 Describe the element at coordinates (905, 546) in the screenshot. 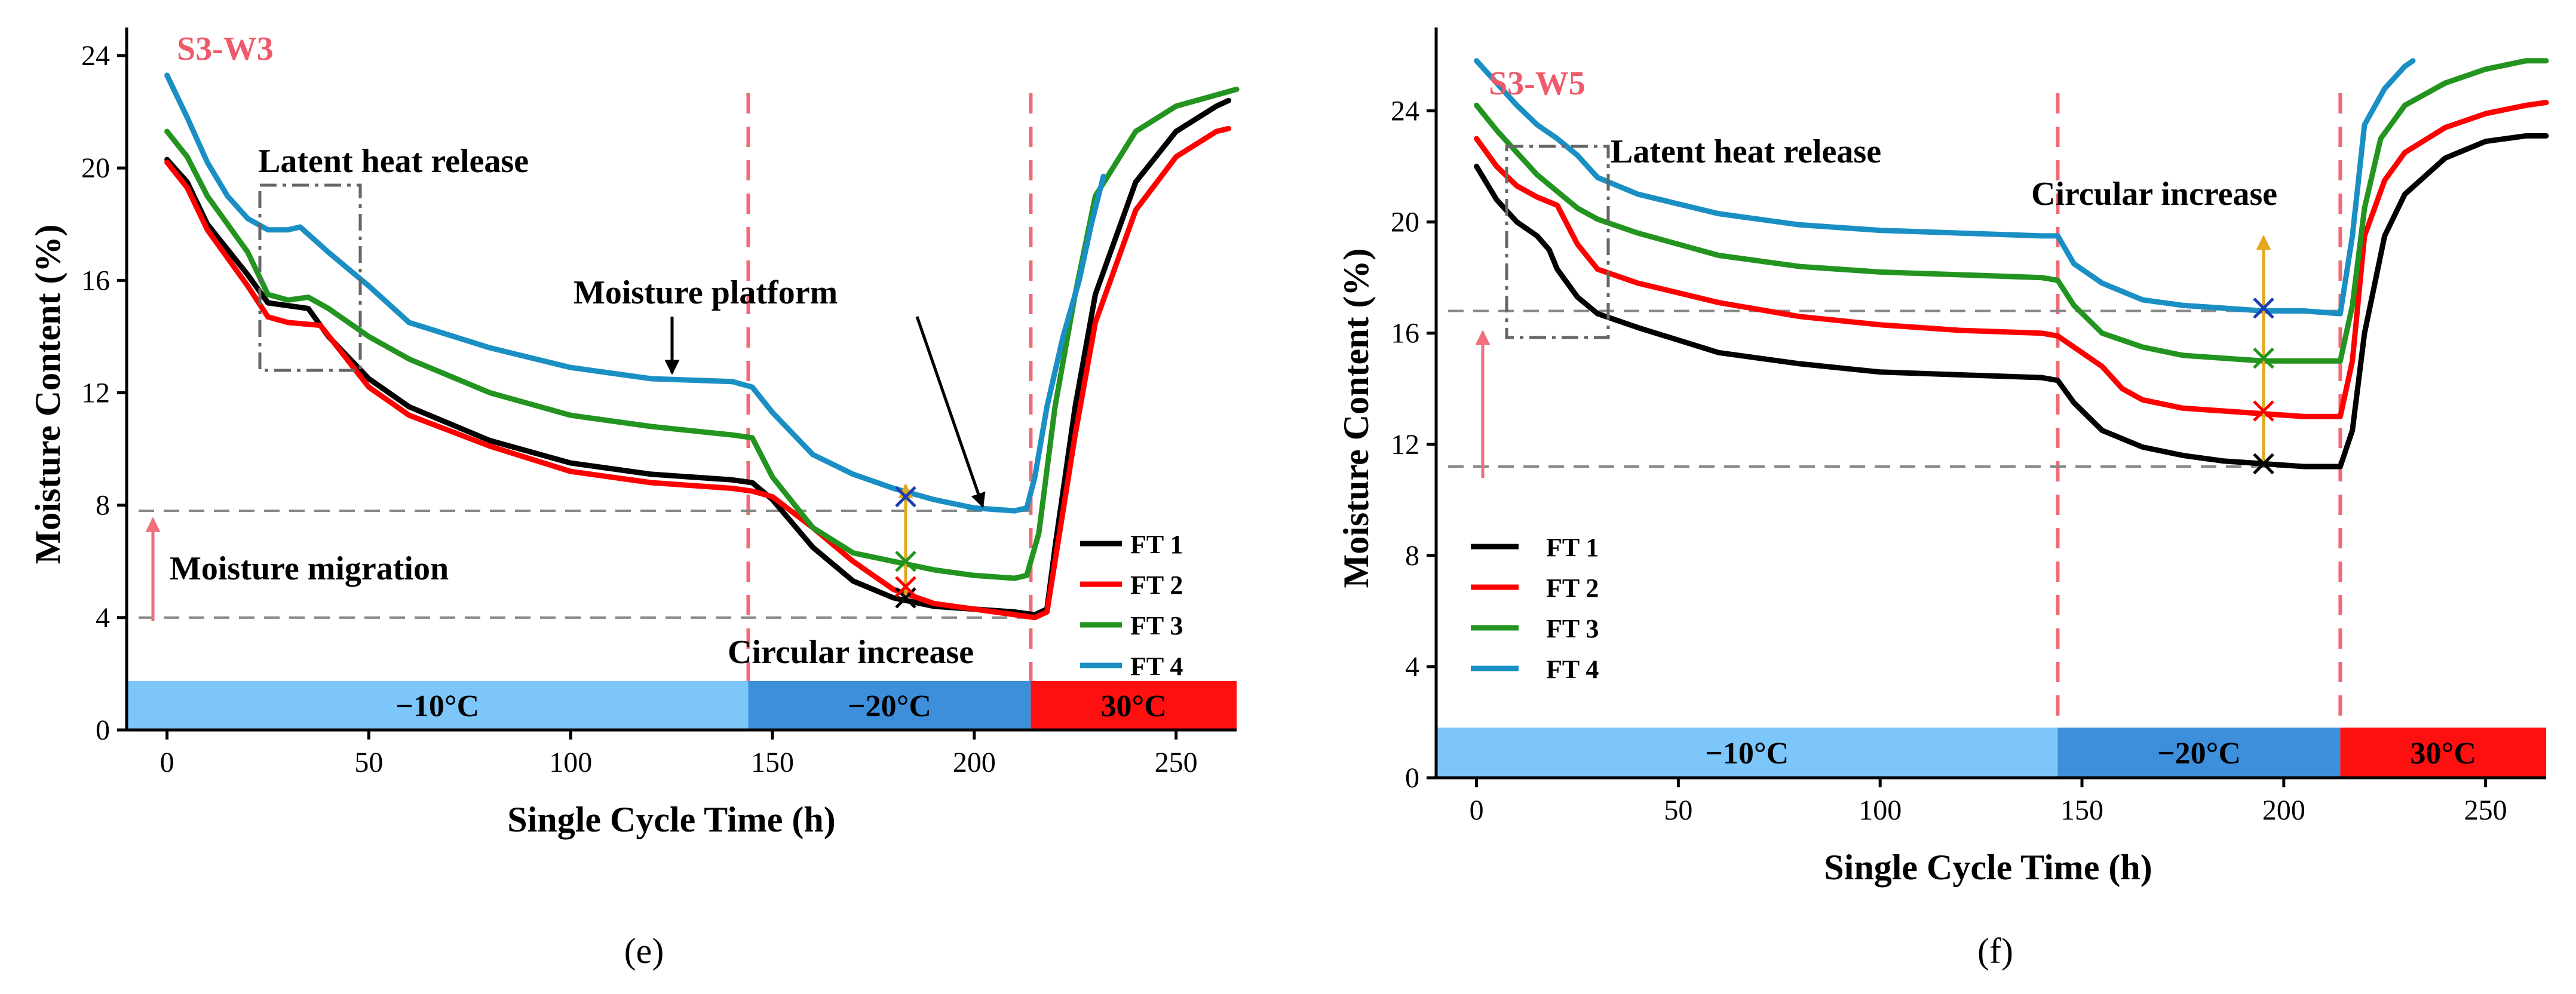

I see `moisture-markers-e` at that location.